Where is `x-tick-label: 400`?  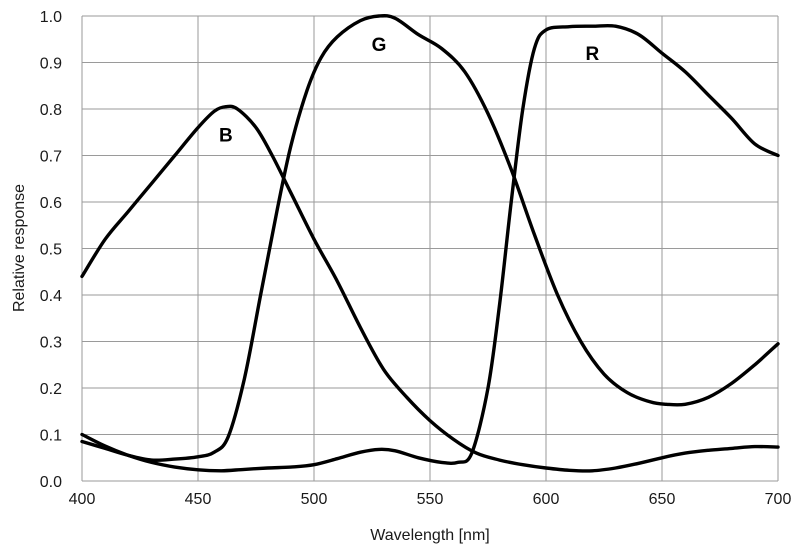
x-tick-label: 400 is located at coordinates (82, 499).